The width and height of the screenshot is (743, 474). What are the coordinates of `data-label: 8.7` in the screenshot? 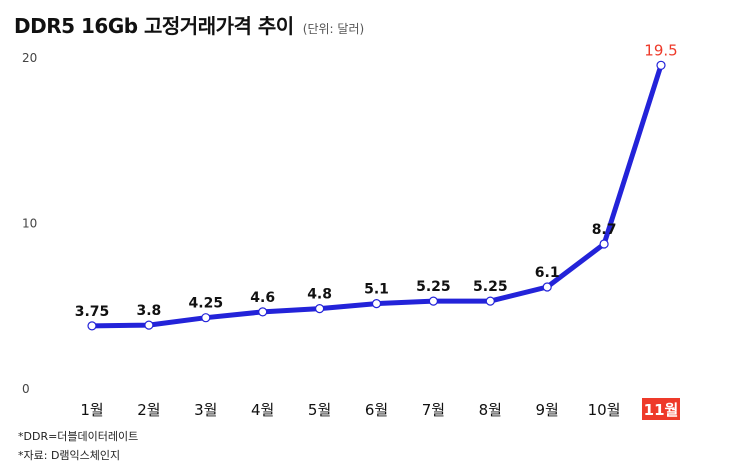 It's located at (604, 230).